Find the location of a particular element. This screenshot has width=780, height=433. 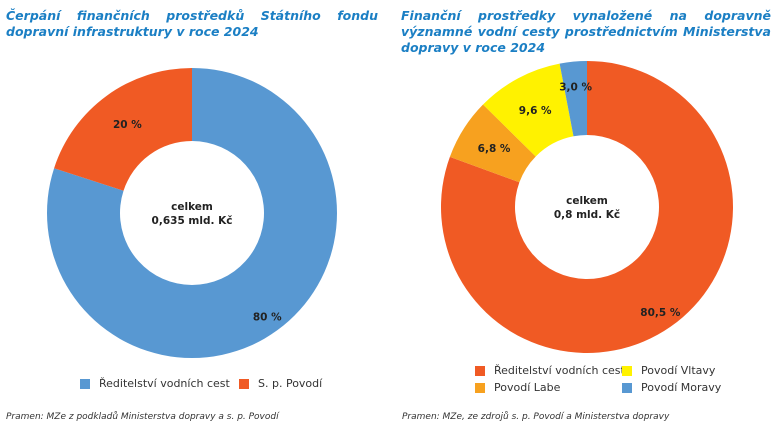

legend-item-povodi-vltavy: Povodí Vltavy is located at coordinates (668, 370).